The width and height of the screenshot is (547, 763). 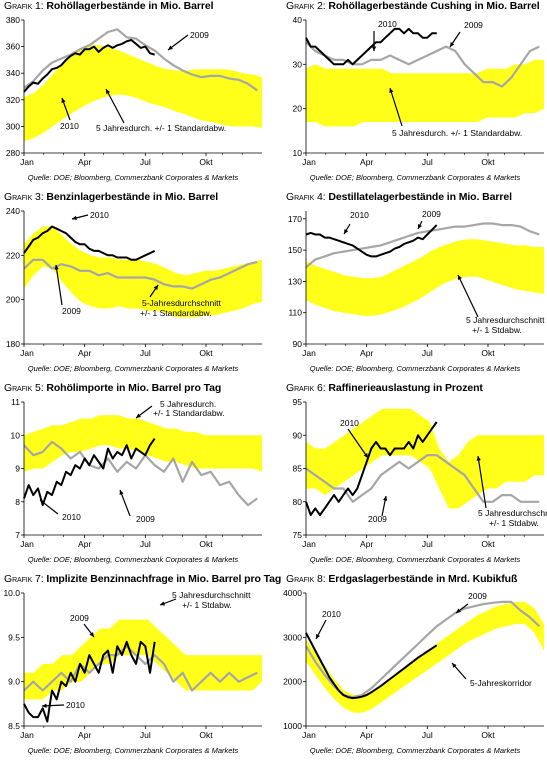 What do you see at coordinates (298, 469) in the screenshot?
I see `y-tick-label: 85` at bounding box center [298, 469].